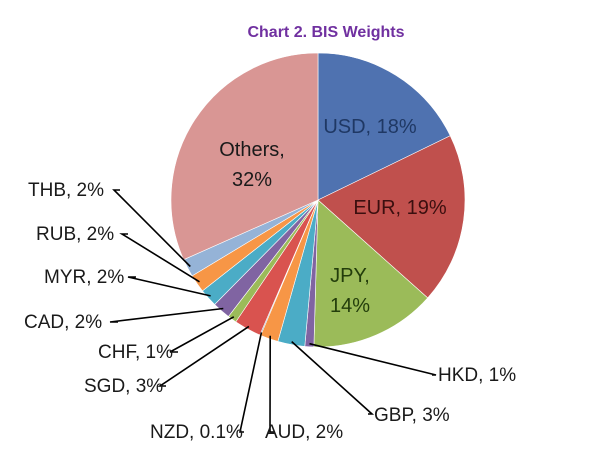 The image size is (612, 462). I want to click on slice-label-cad: CAD, 2%, so click(63, 322).